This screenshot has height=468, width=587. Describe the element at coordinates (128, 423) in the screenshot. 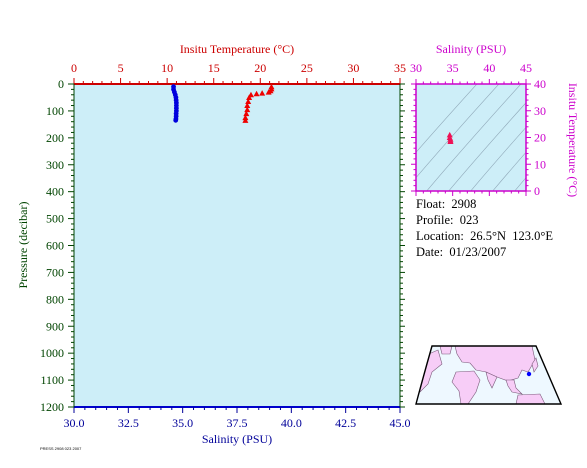

I see `salinity-tick-label: 32.5` at that location.